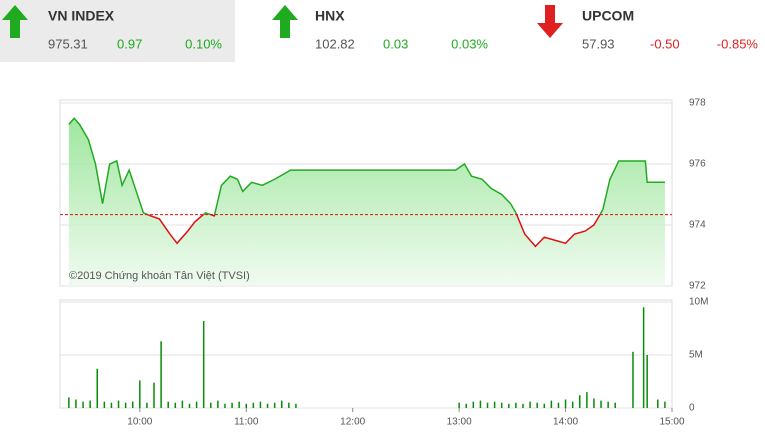  What do you see at coordinates (203, 43) in the screenshot?
I see `index-percent: 0.10%` at bounding box center [203, 43].